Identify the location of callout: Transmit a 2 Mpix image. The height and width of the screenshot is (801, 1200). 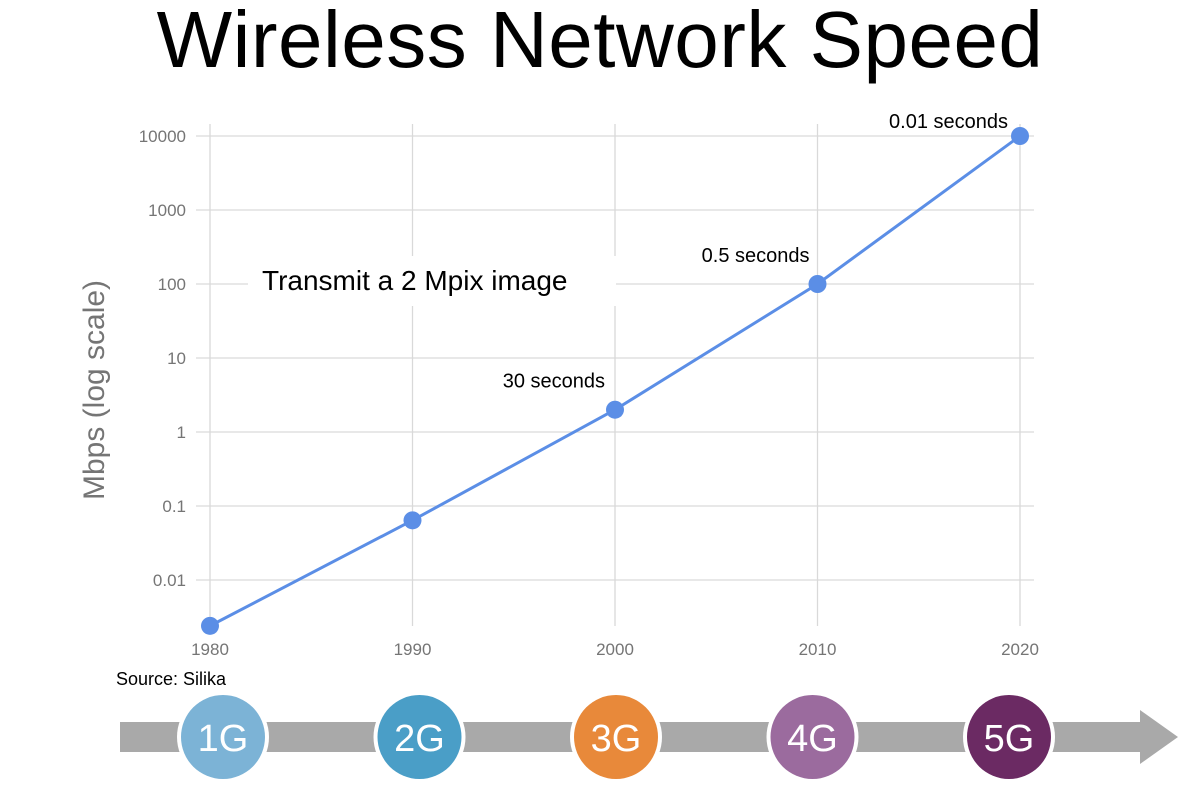
(432, 281).